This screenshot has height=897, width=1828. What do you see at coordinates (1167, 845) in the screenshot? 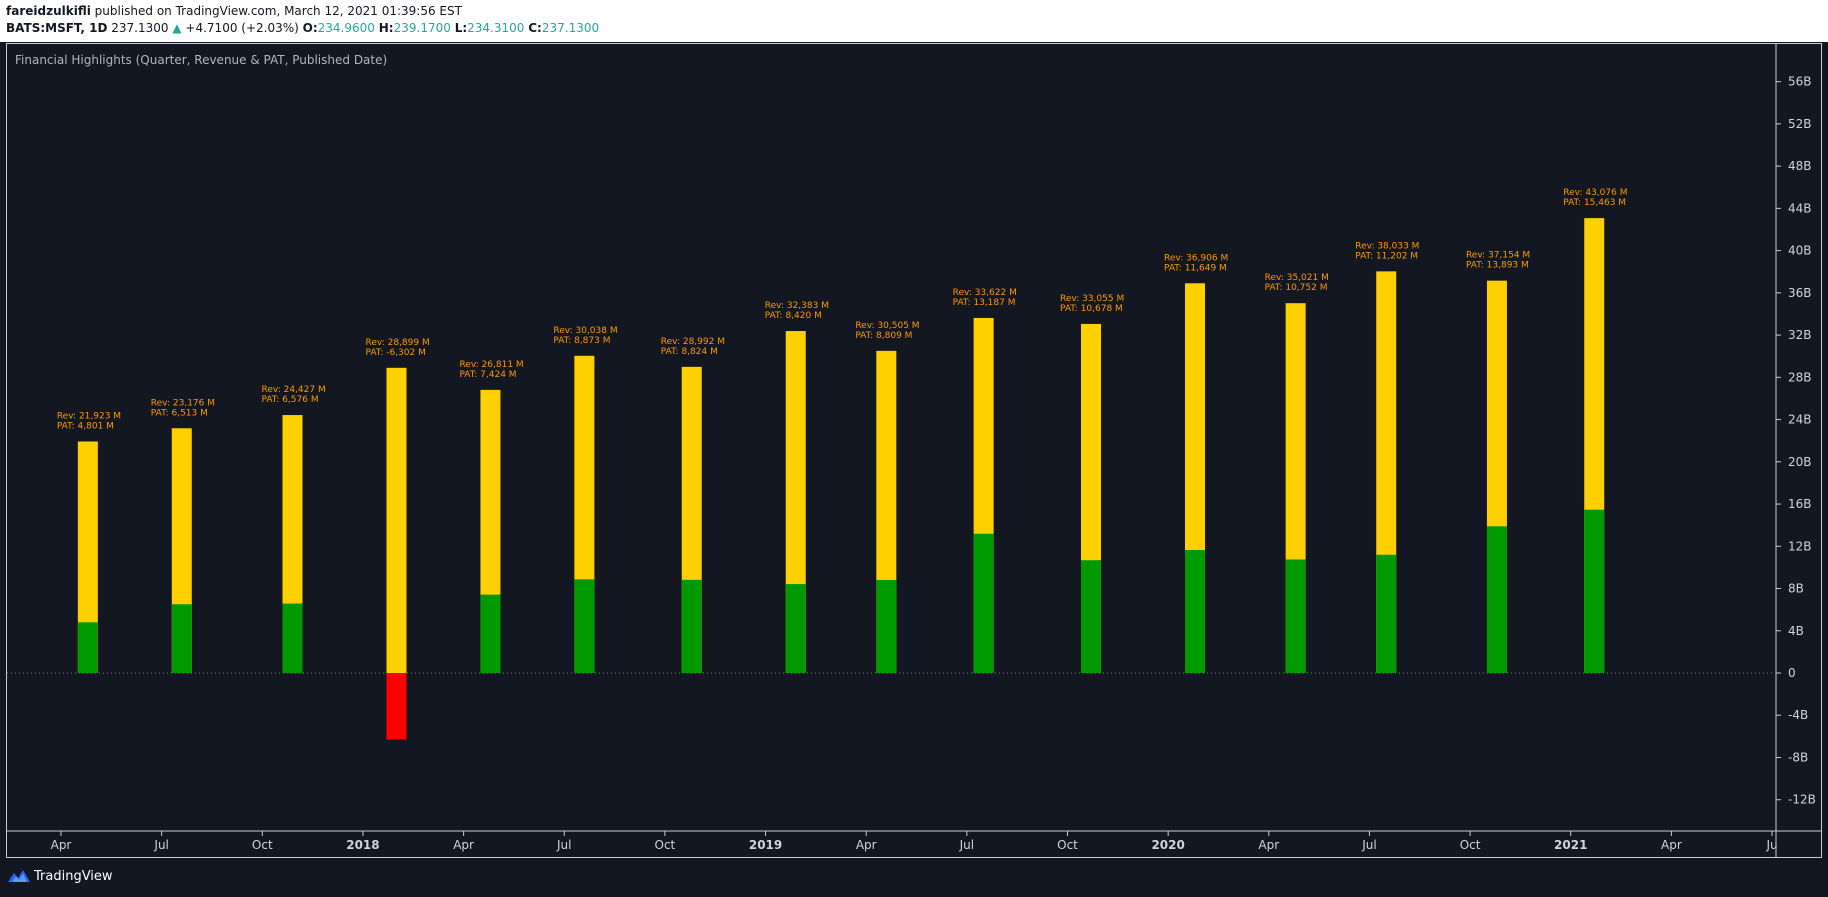
I see `x-tick-label: 2020` at bounding box center [1167, 845].